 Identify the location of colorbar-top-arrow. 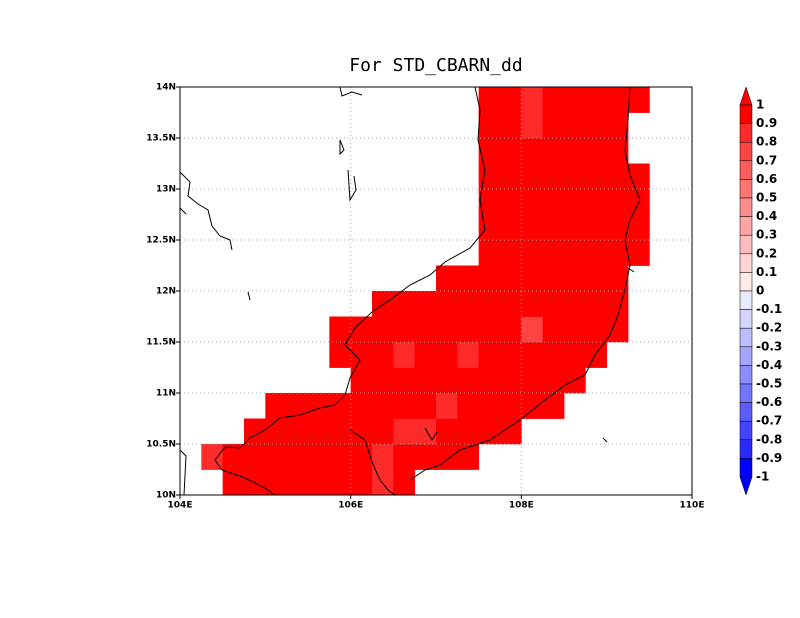
(746, 96).